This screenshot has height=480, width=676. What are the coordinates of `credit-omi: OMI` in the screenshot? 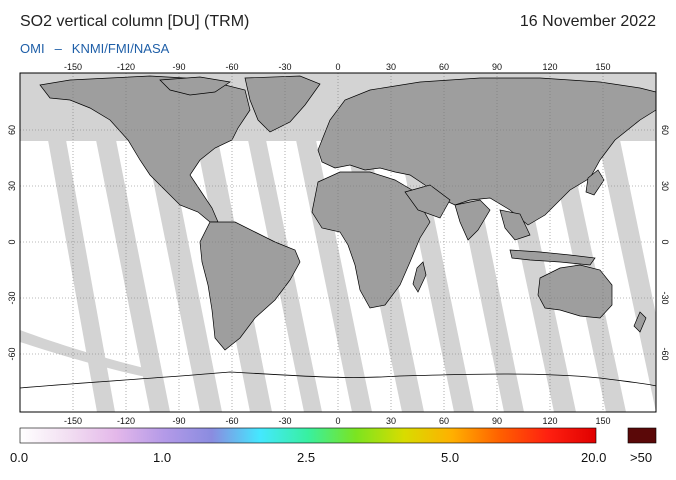 It's located at (32, 48).